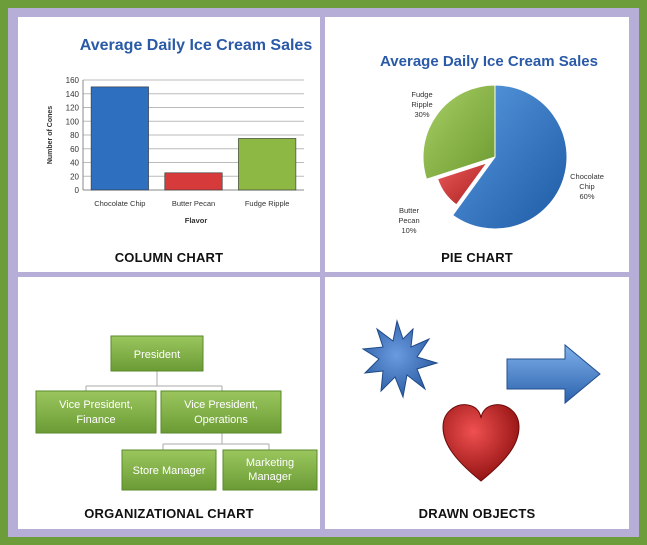  What do you see at coordinates (270, 470) in the screenshot?
I see `org-marketing-manager: Marketing Manager` at bounding box center [270, 470].